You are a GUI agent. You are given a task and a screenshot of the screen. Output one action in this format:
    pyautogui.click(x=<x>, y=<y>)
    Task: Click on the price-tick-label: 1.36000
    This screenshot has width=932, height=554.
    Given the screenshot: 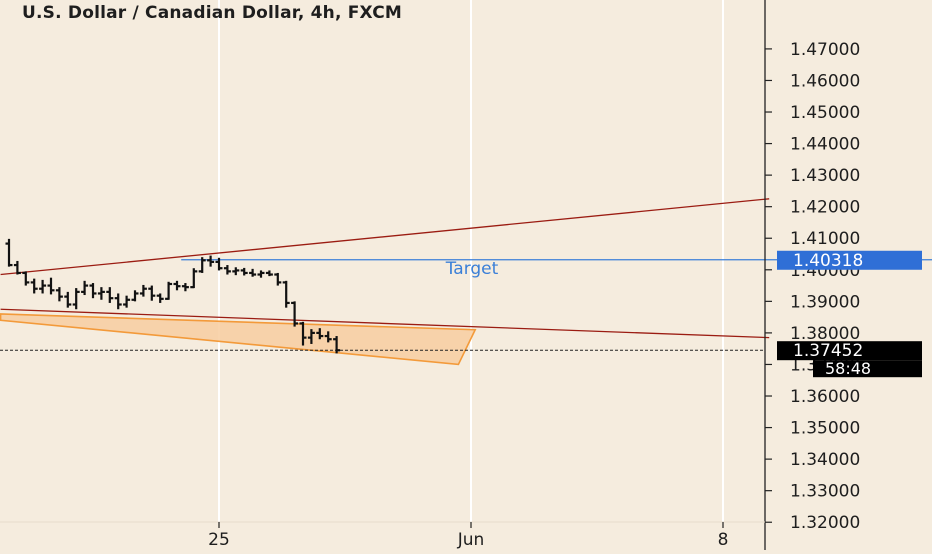 What is the action you would take?
    pyautogui.click(x=825, y=397)
    